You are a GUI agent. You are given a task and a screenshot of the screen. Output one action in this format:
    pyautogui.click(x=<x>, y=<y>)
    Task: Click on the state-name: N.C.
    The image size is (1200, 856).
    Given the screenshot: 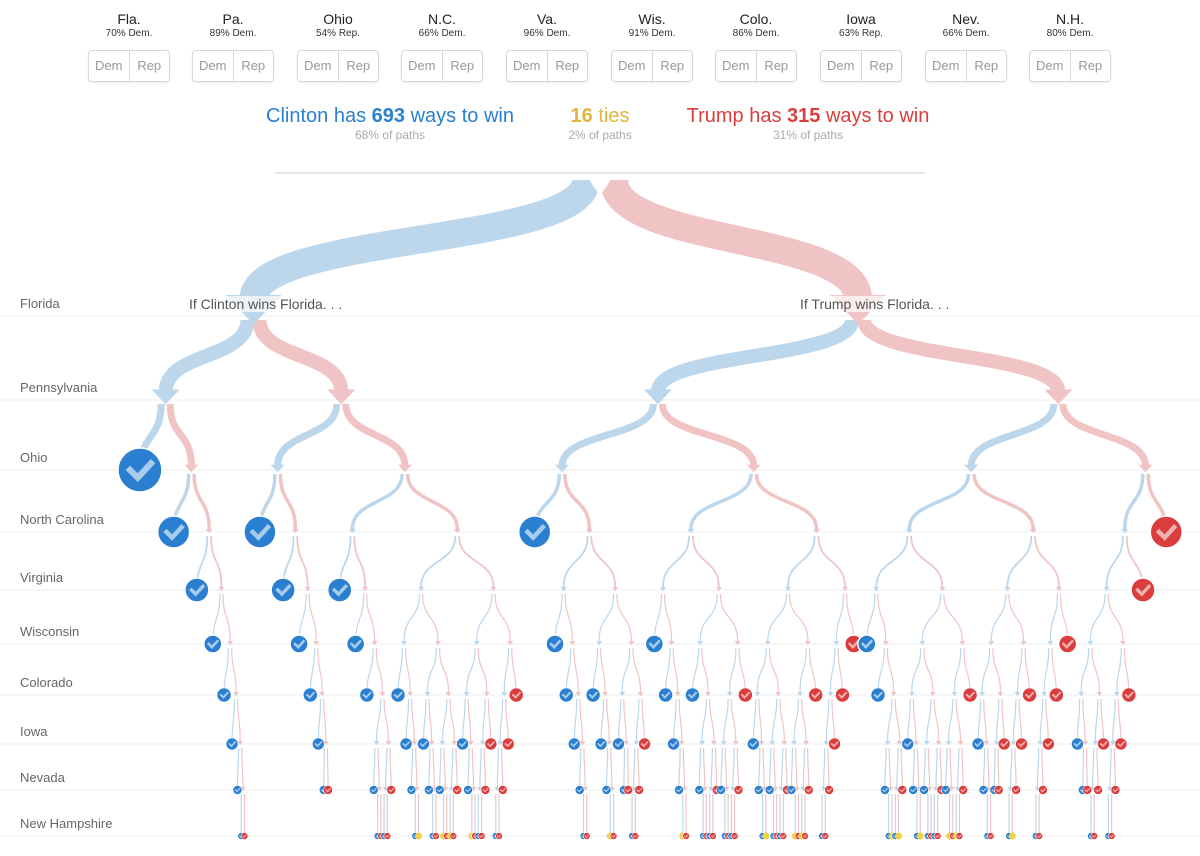 What is the action you would take?
    pyautogui.click(x=442, y=19)
    